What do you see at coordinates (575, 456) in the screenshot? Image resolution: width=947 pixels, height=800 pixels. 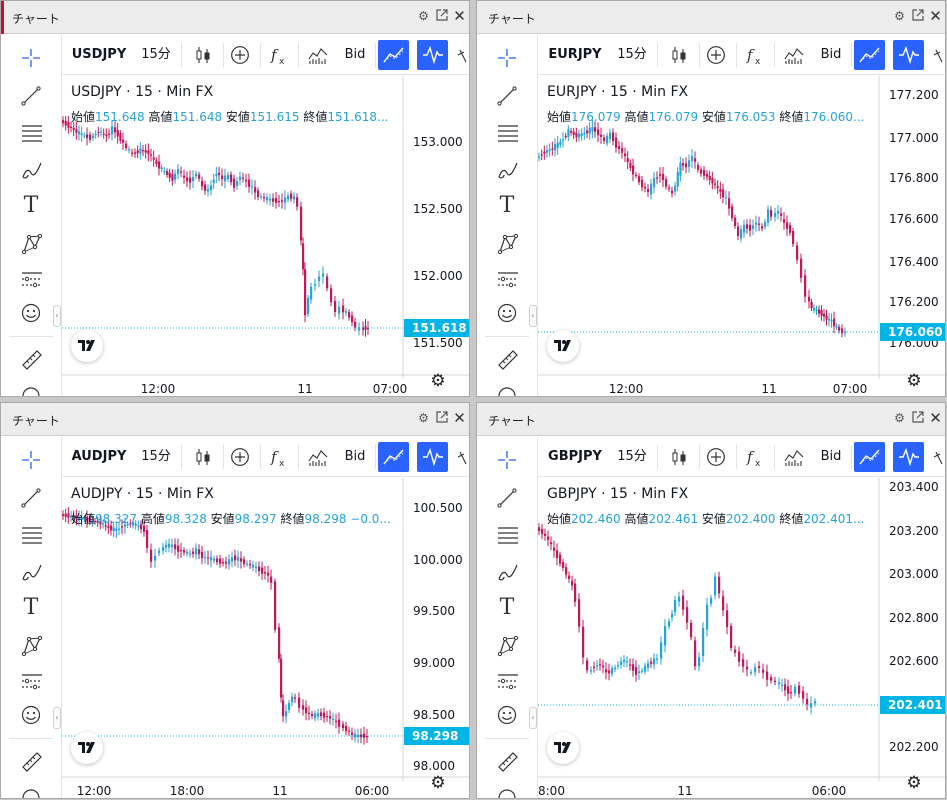 I see `symbol-button: GBPJPY` at bounding box center [575, 456].